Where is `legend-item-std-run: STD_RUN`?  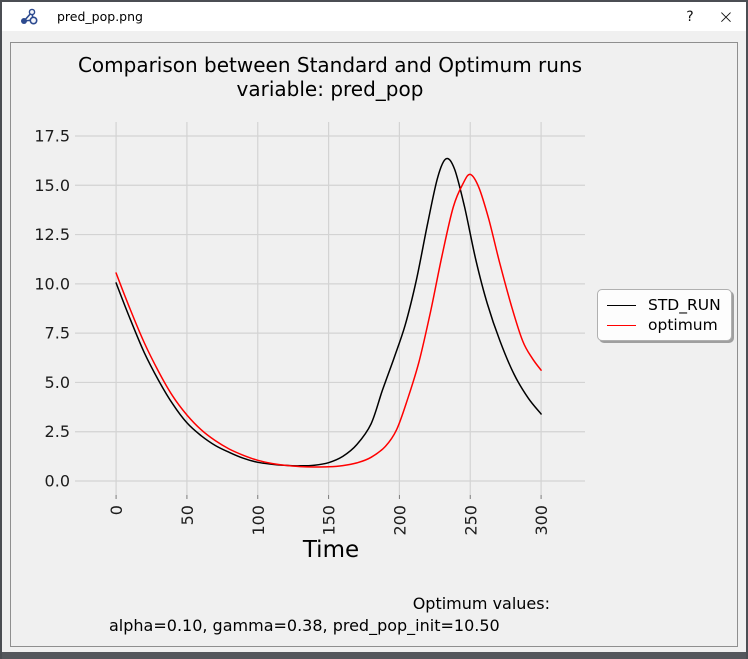 legend-item-std-run: STD_RUN is located at coordinates (664, 305).